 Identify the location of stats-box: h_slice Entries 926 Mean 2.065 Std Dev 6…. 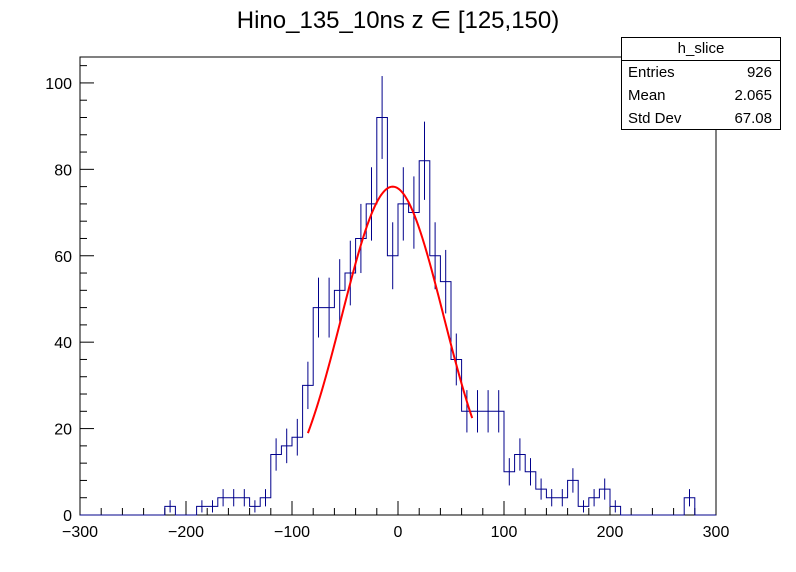
(701, 83).